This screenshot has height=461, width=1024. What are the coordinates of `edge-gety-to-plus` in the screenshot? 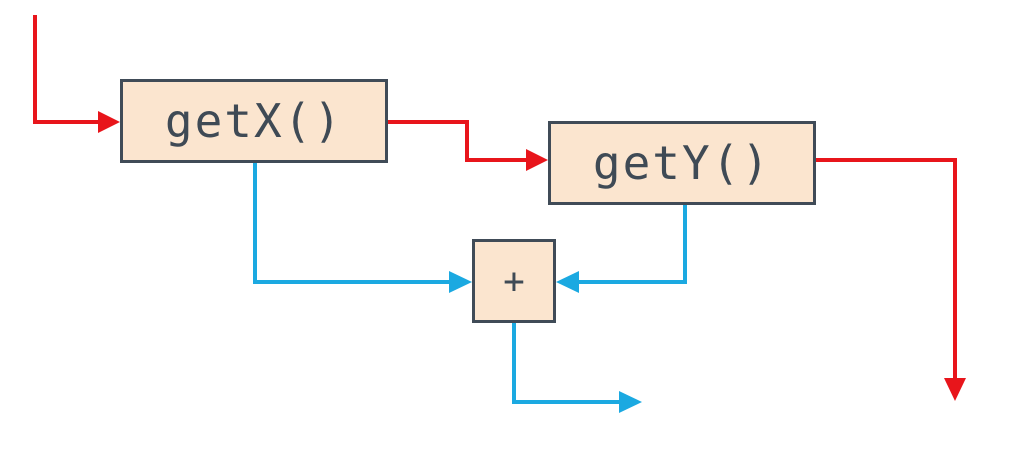 It's located at (631, 244).